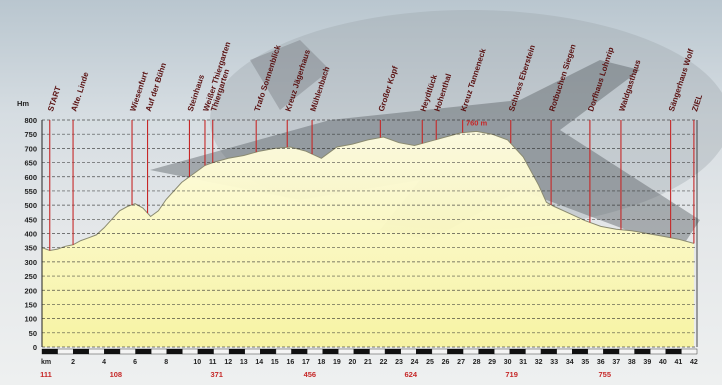 Image resolution: width=722 pixels, height=385 pixels. Describe the element at coordinates (116, 374) in the screenshot. I see `bottom-elevation-value: 108` at that location.